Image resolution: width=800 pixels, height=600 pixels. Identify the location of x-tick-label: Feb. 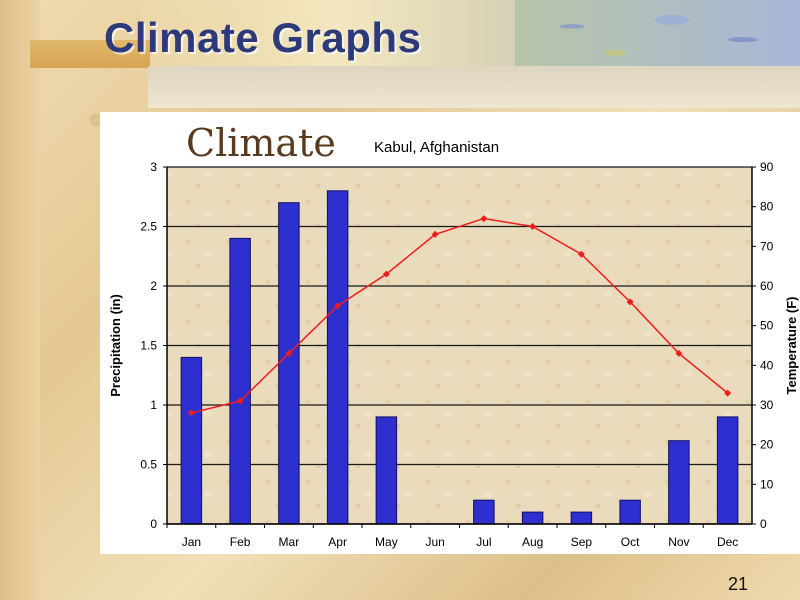
(240, 542).